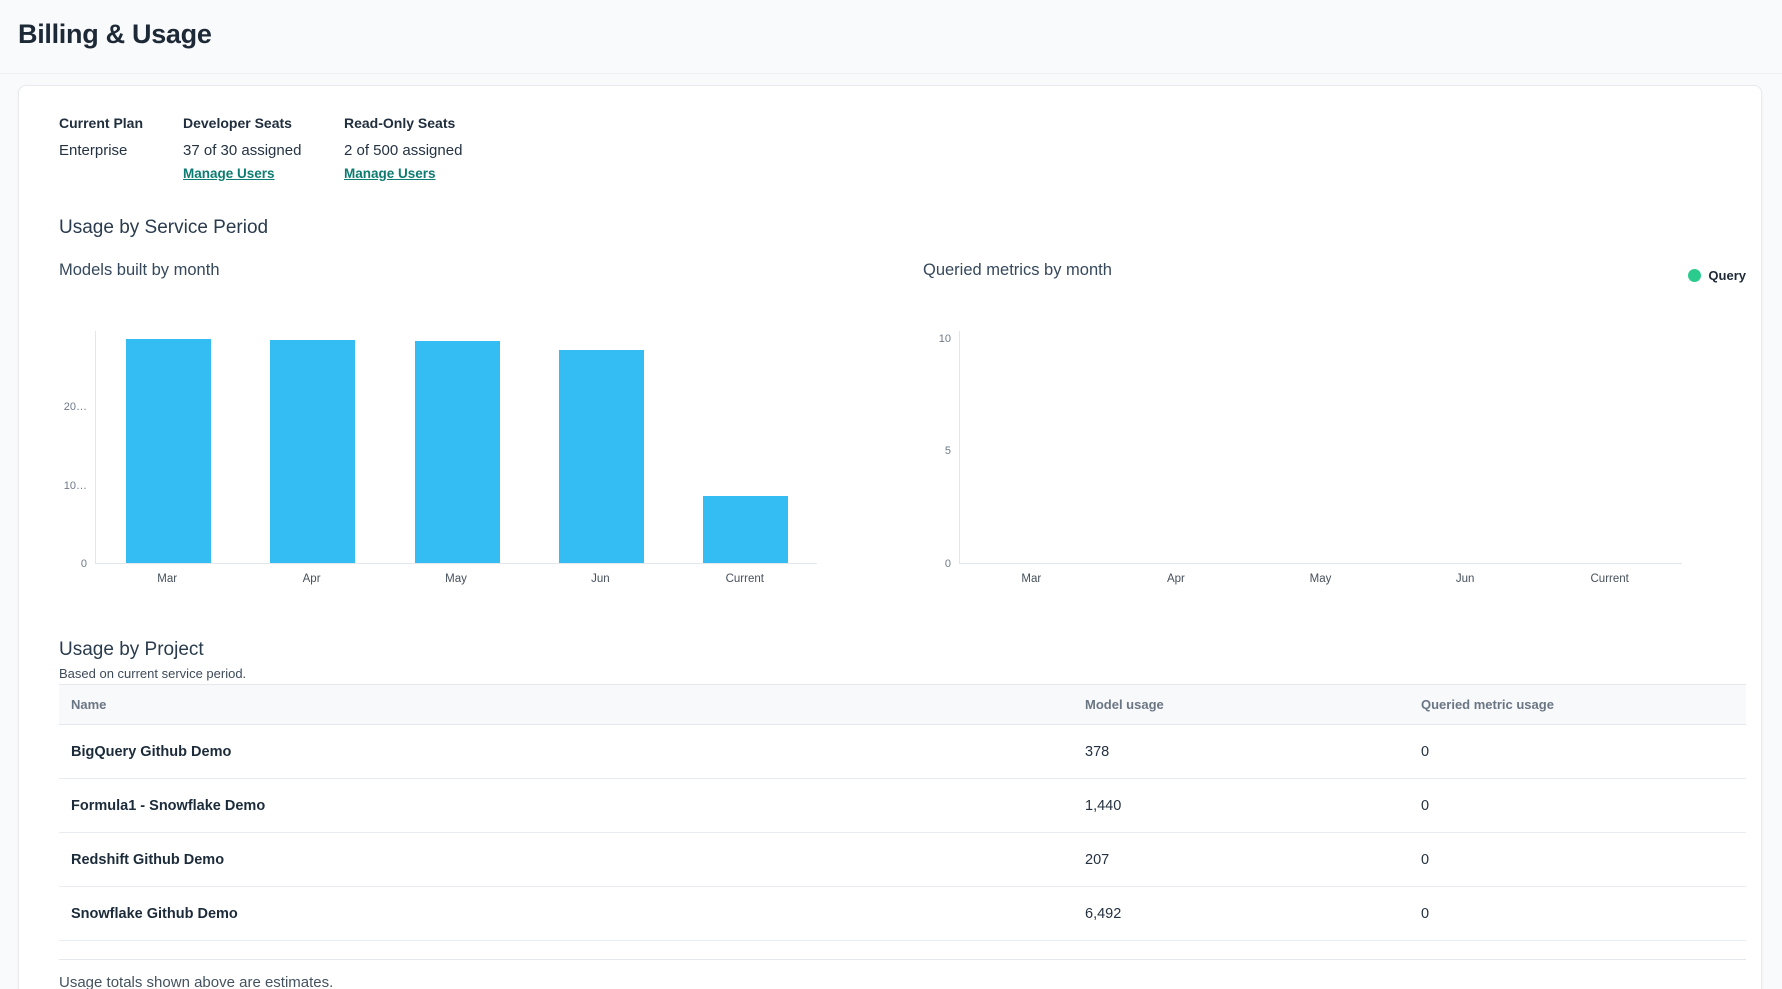  I want to click on chart-queried-plot: 0 5 10 Mar Apr May Jun Current, so click(1302, 458).